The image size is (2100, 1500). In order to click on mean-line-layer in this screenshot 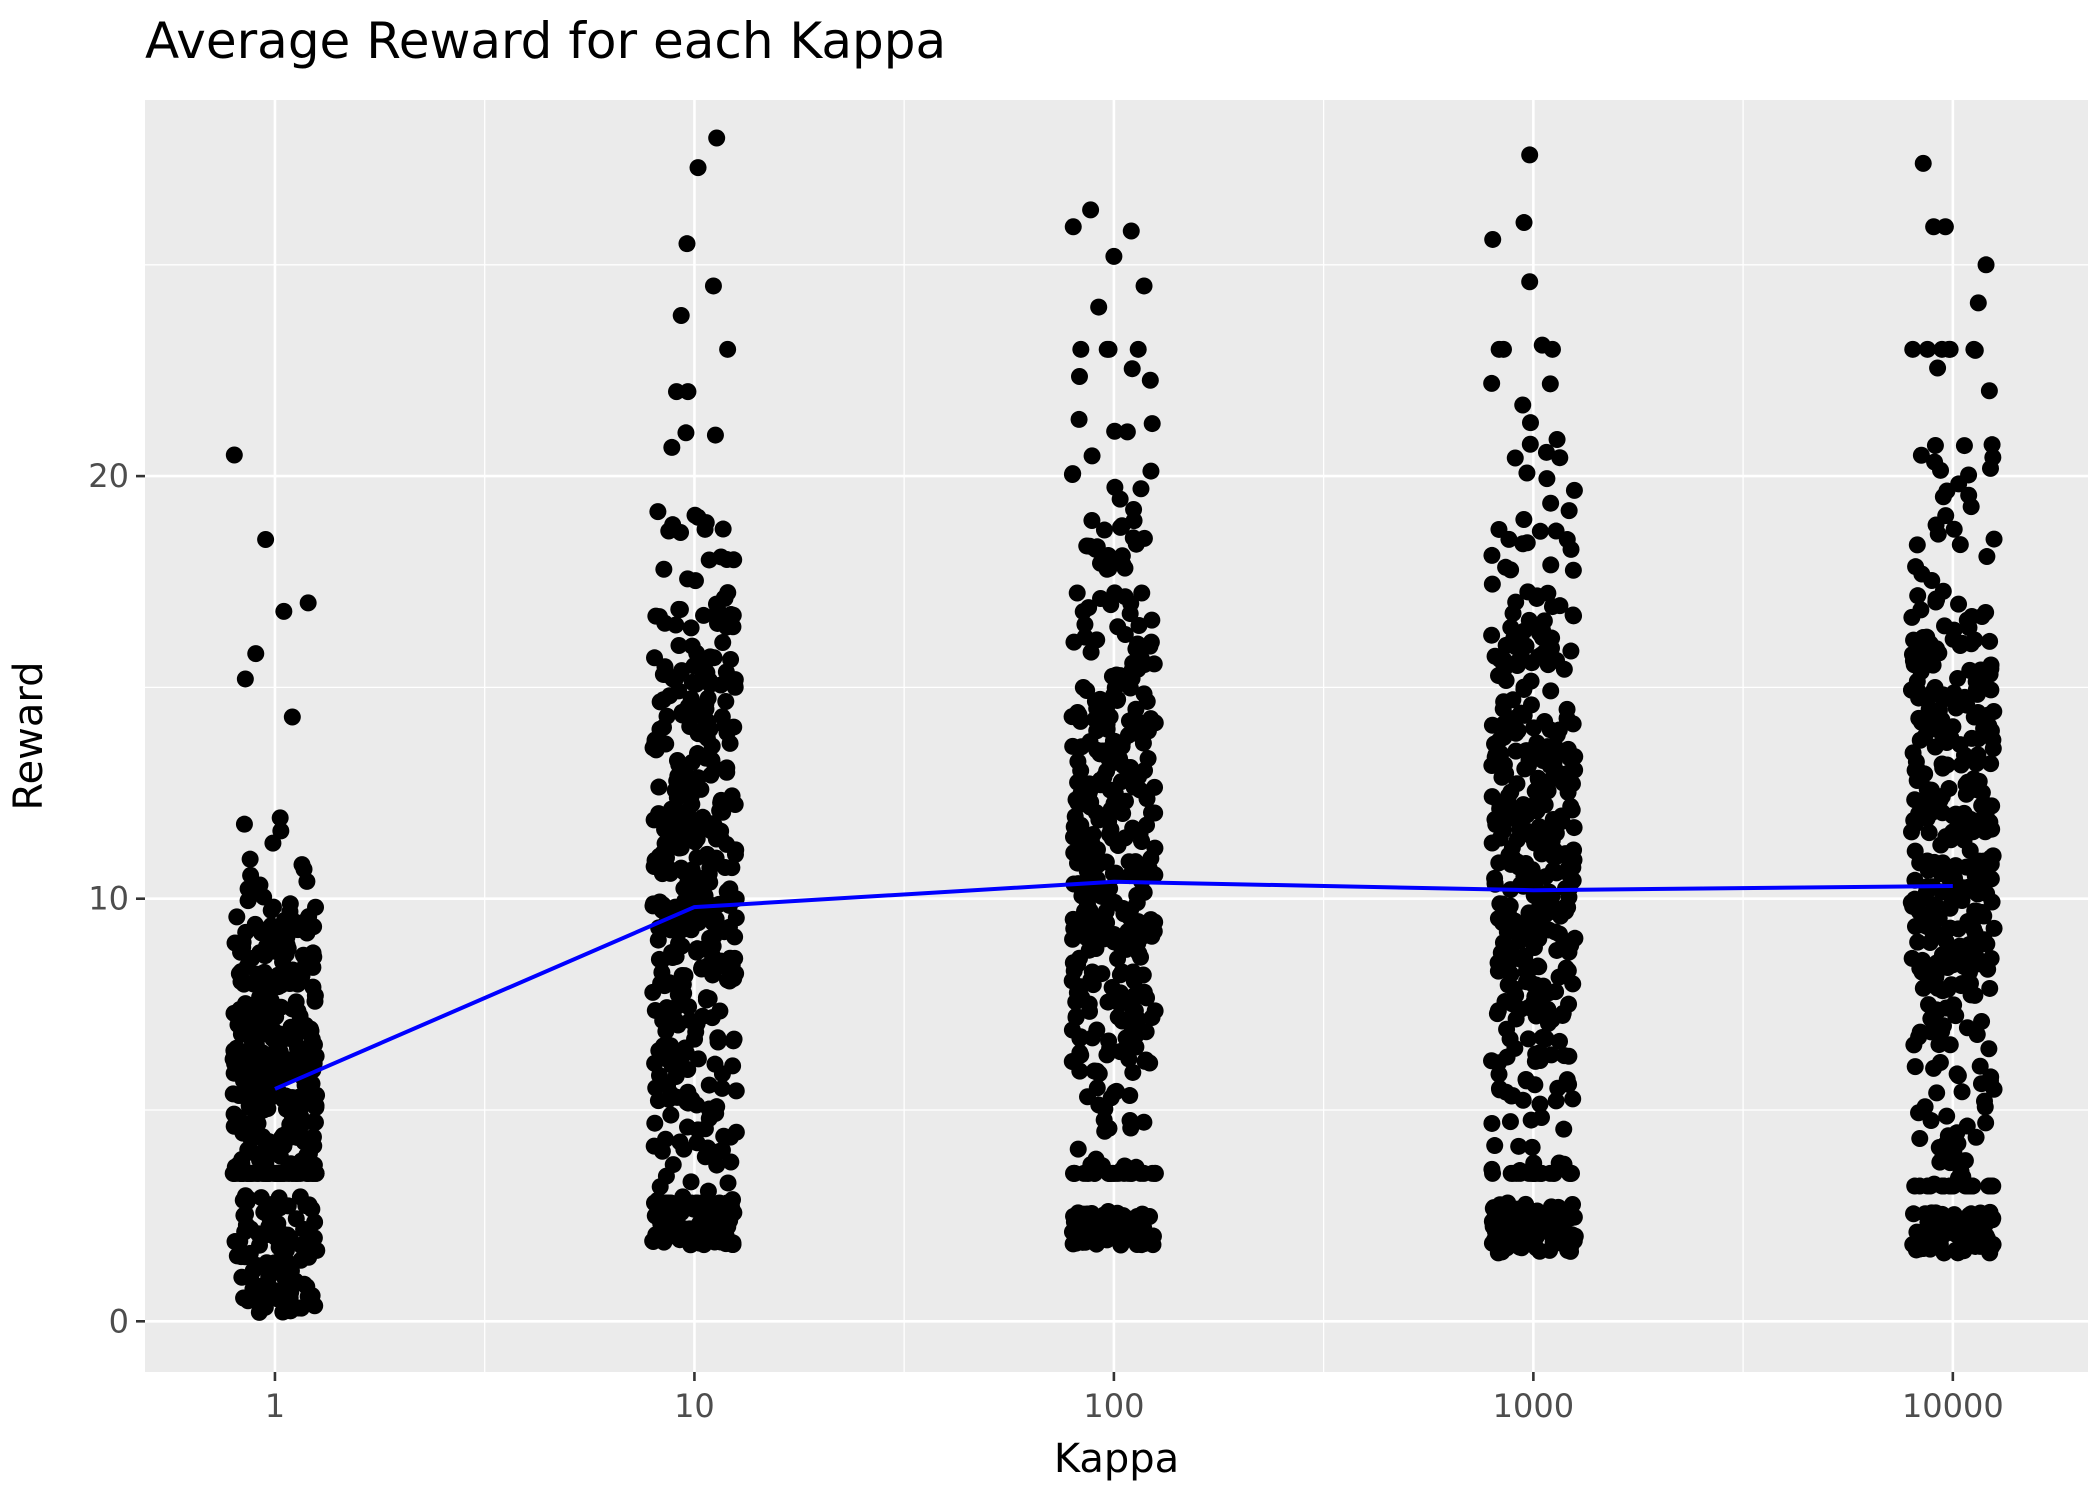, I will do `click(1113, 985)`.